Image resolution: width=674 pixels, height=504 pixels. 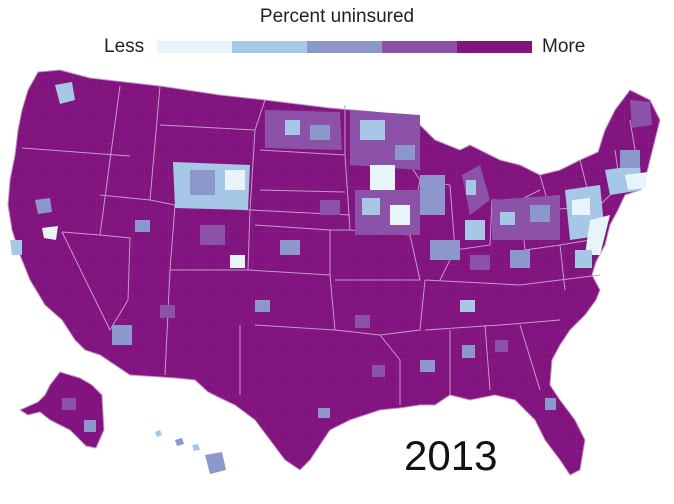 I want to click on legend-more-label: More, so click(x=564, y=46).